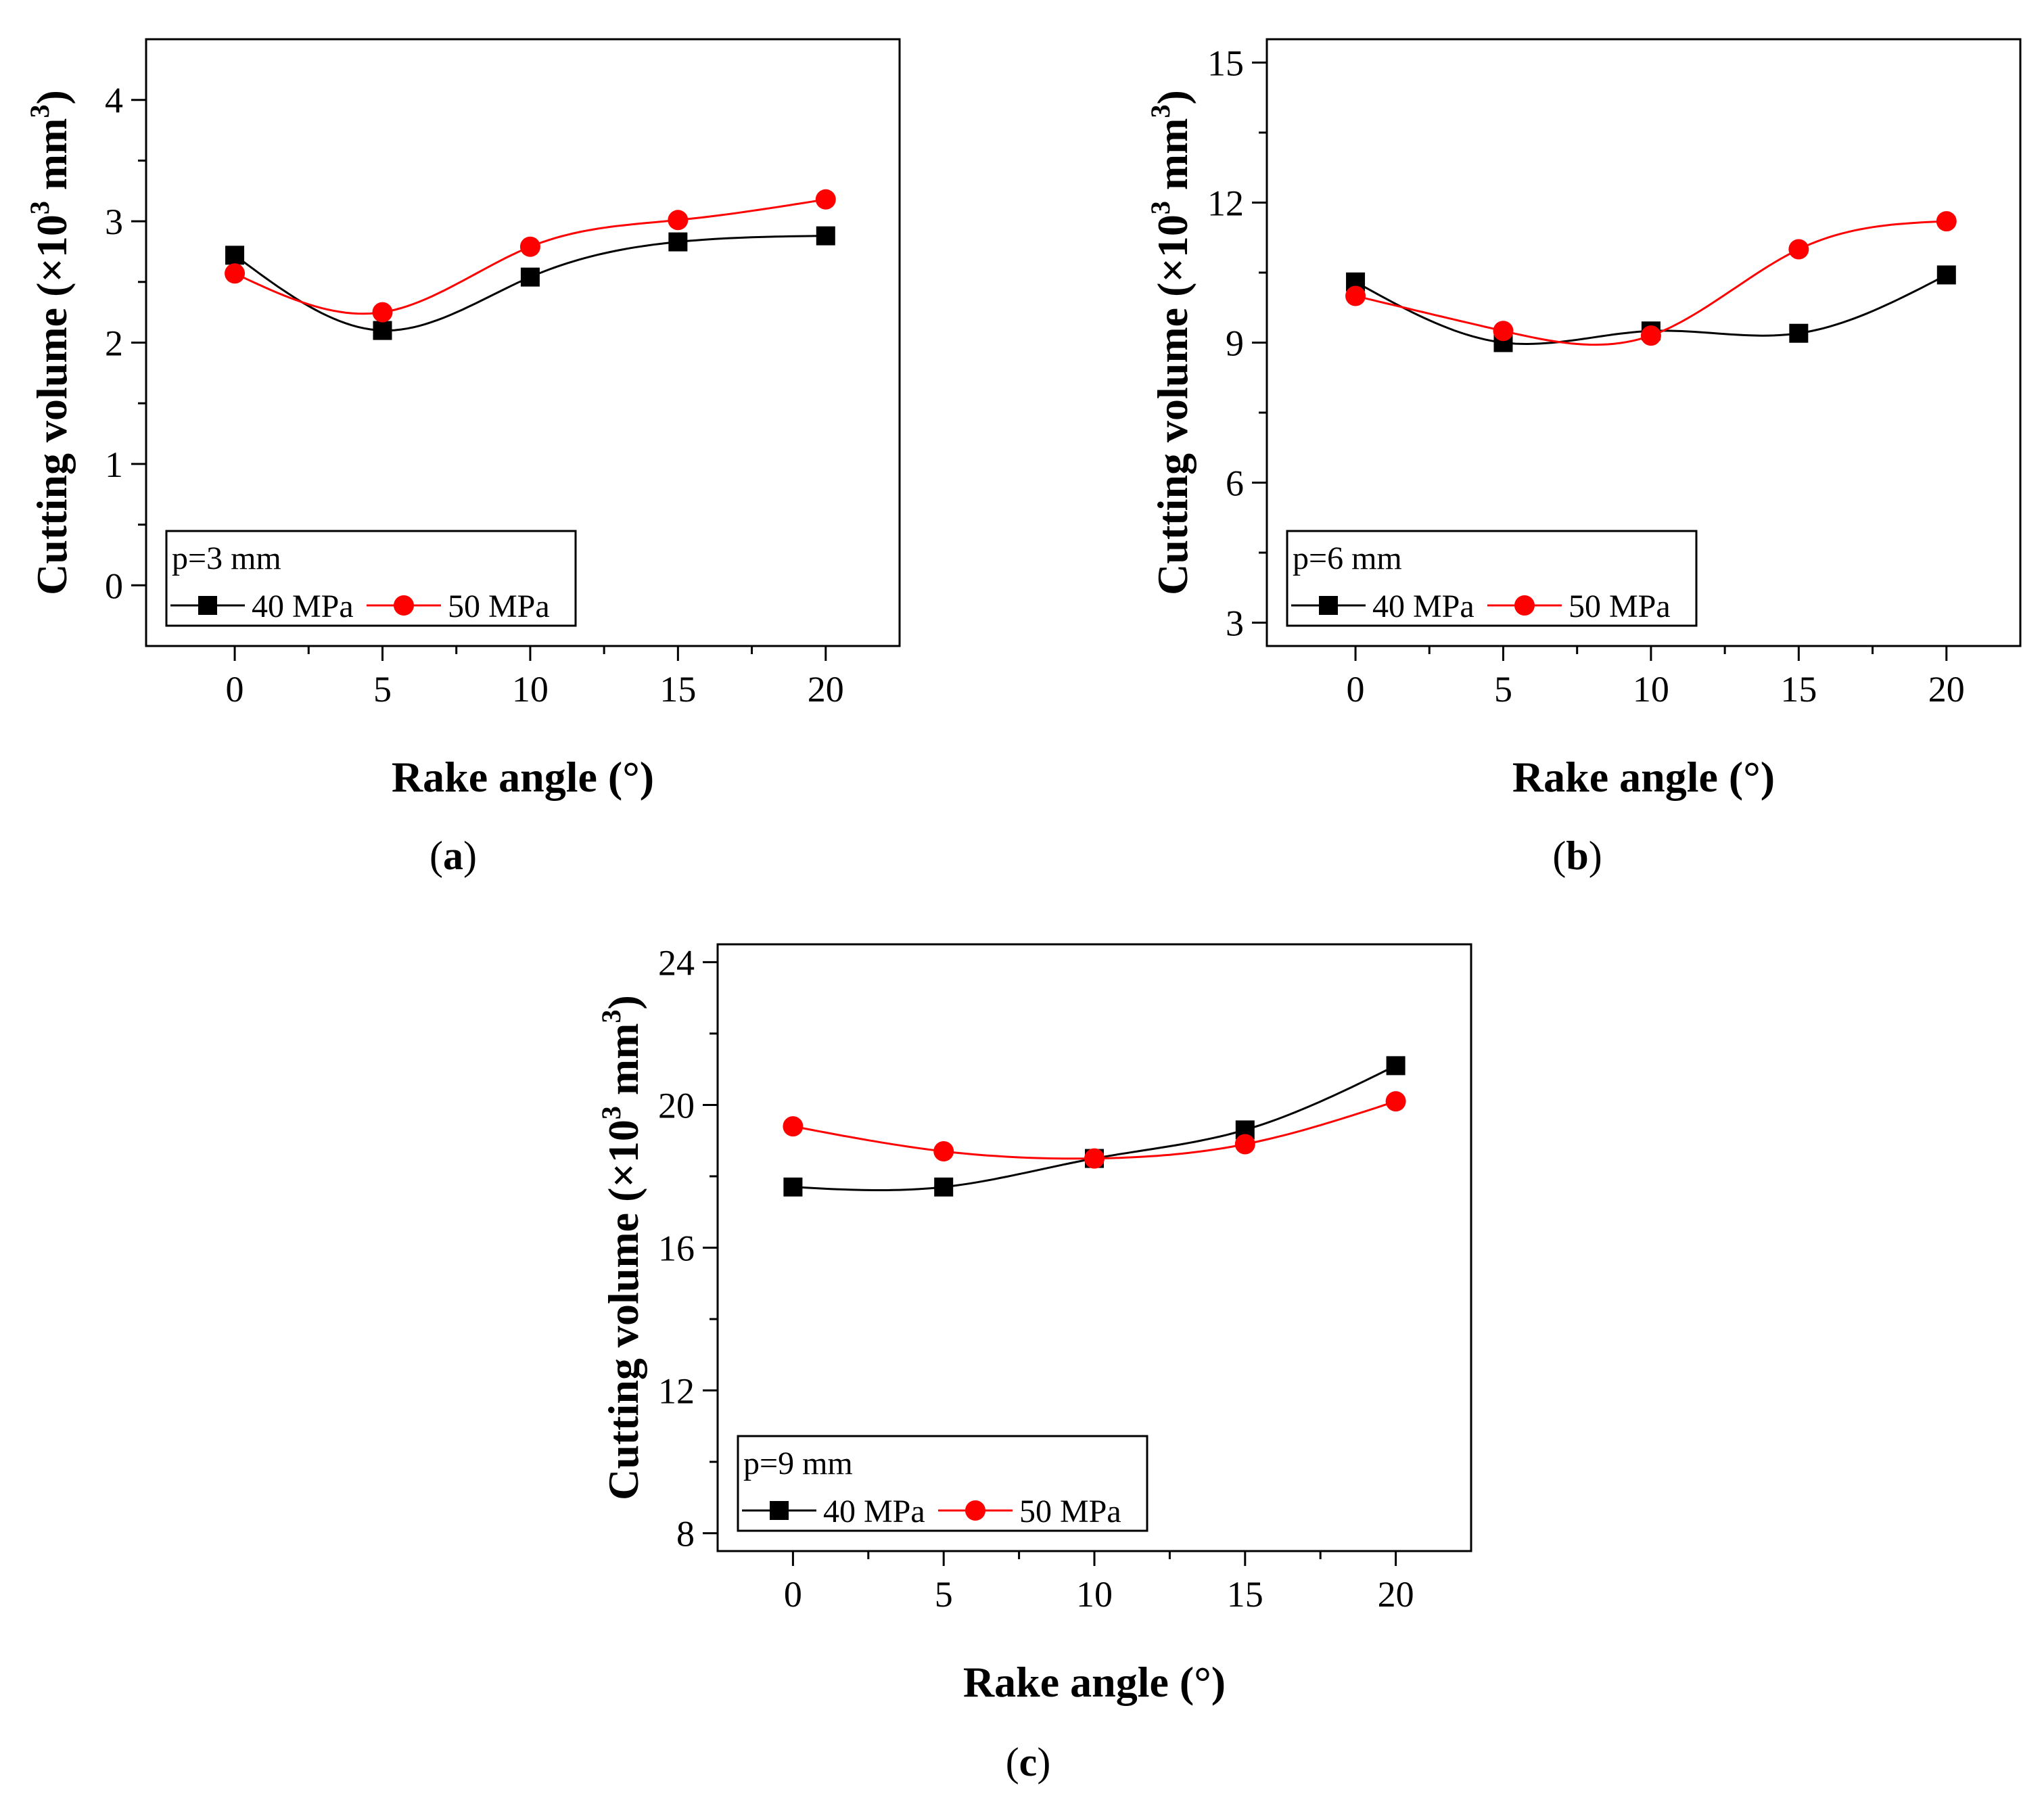 This screenshot has width=2044, height=1800. What do you see at coordinates (1356, 689) in the screenshot?
I see `panel-b-xtick-label-0: 0` at bounding box center [1356, 689].